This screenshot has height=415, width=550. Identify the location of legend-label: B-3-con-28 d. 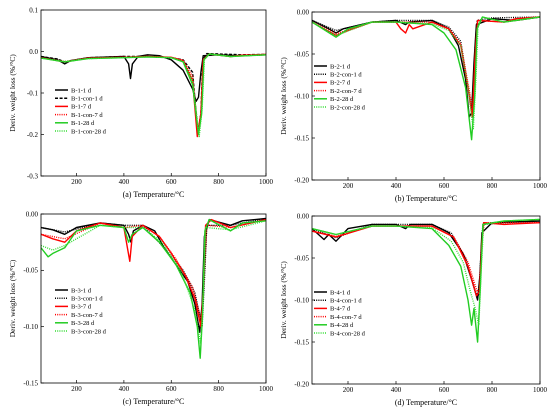
(89, 331).